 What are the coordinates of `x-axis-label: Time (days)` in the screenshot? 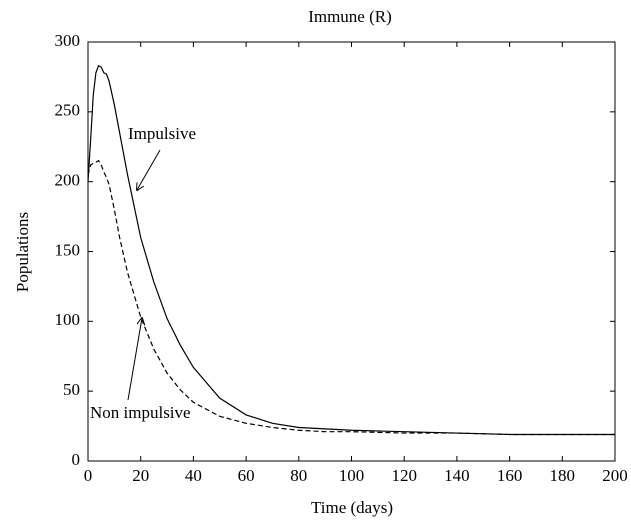 It's located at (352, 507).